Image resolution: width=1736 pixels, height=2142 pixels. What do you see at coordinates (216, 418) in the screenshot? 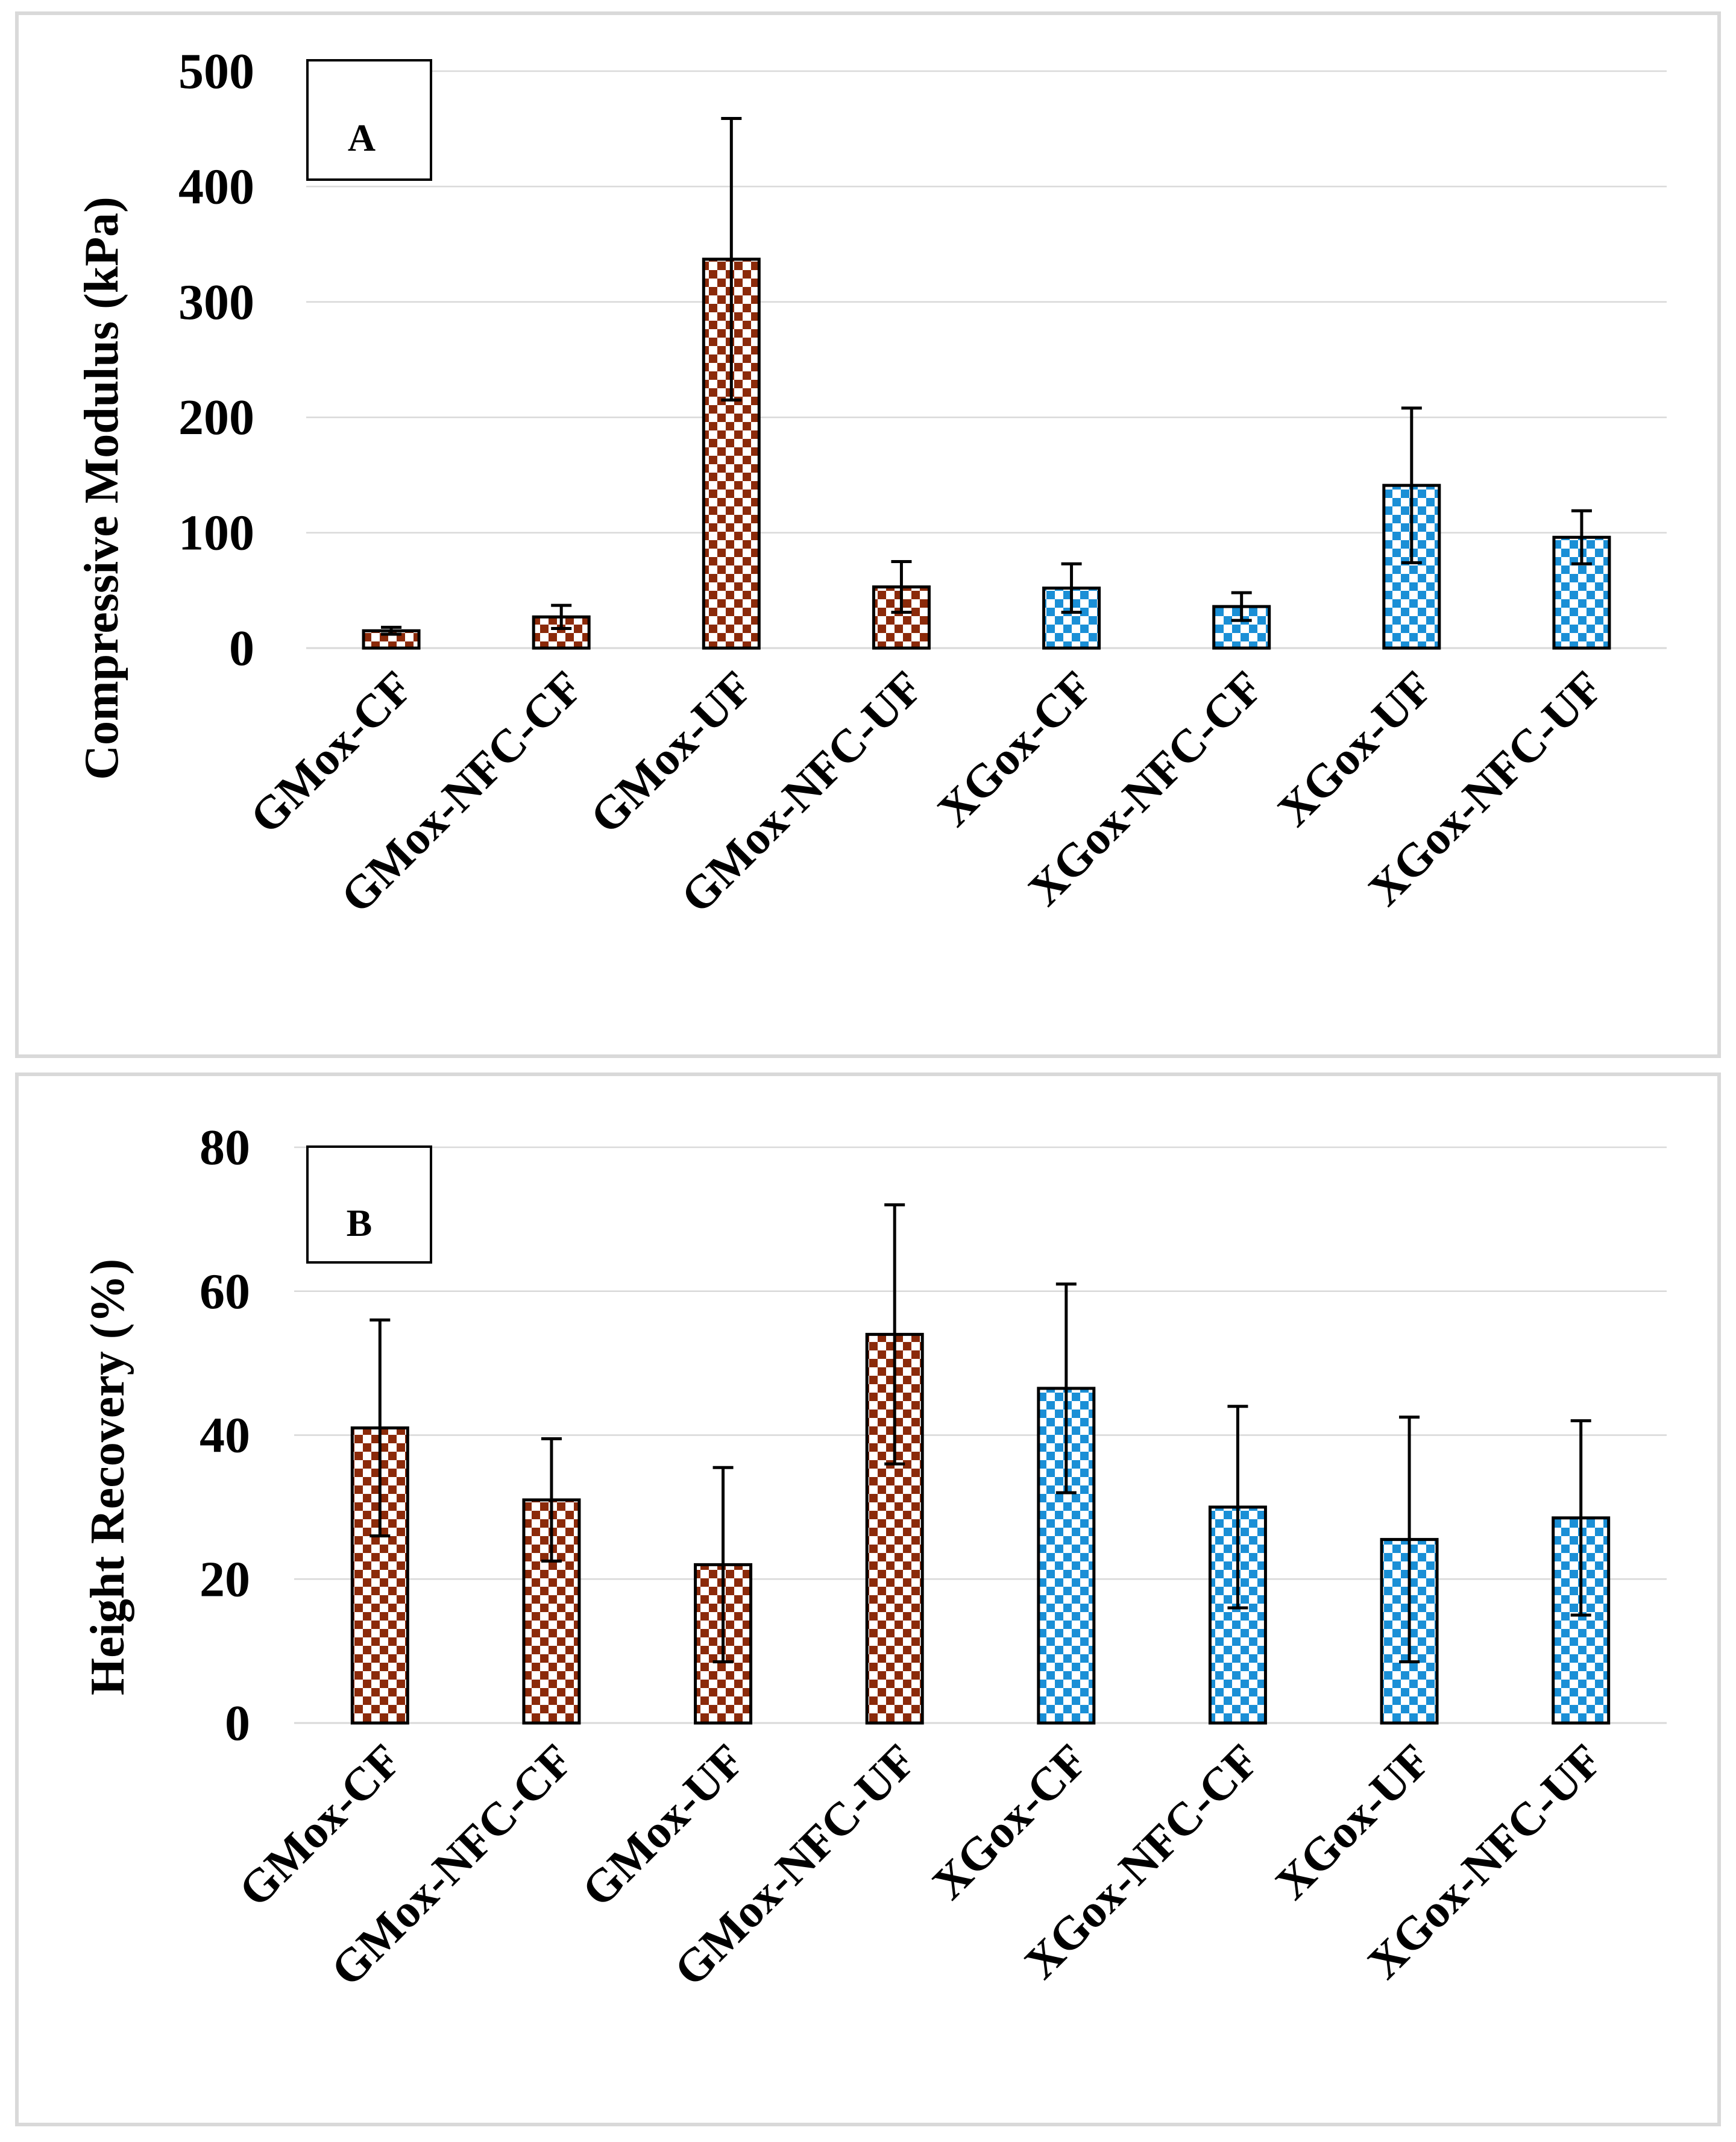
I see `y-tick-label: 200` at bounding box center [216, 418].